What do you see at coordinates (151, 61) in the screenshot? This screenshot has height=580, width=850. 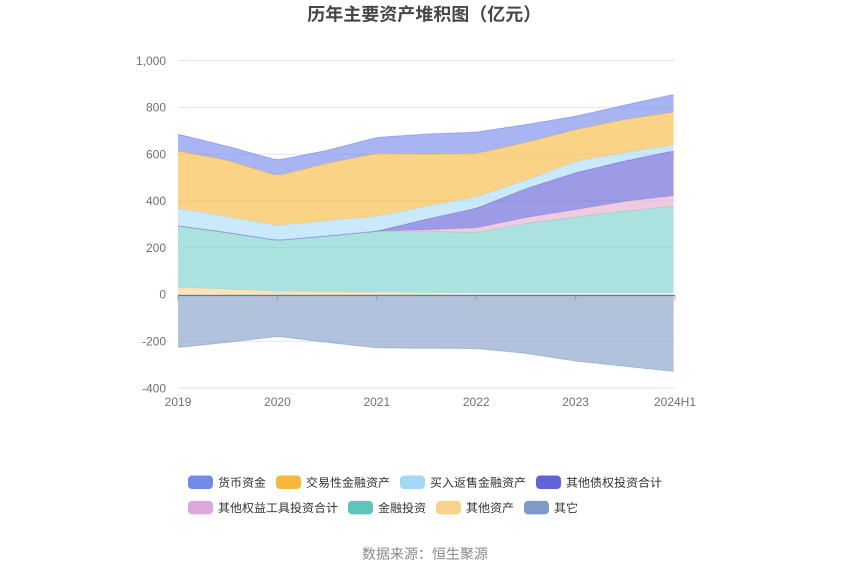 I see `svg-text: 1,000` at bounding box center [151, 61].